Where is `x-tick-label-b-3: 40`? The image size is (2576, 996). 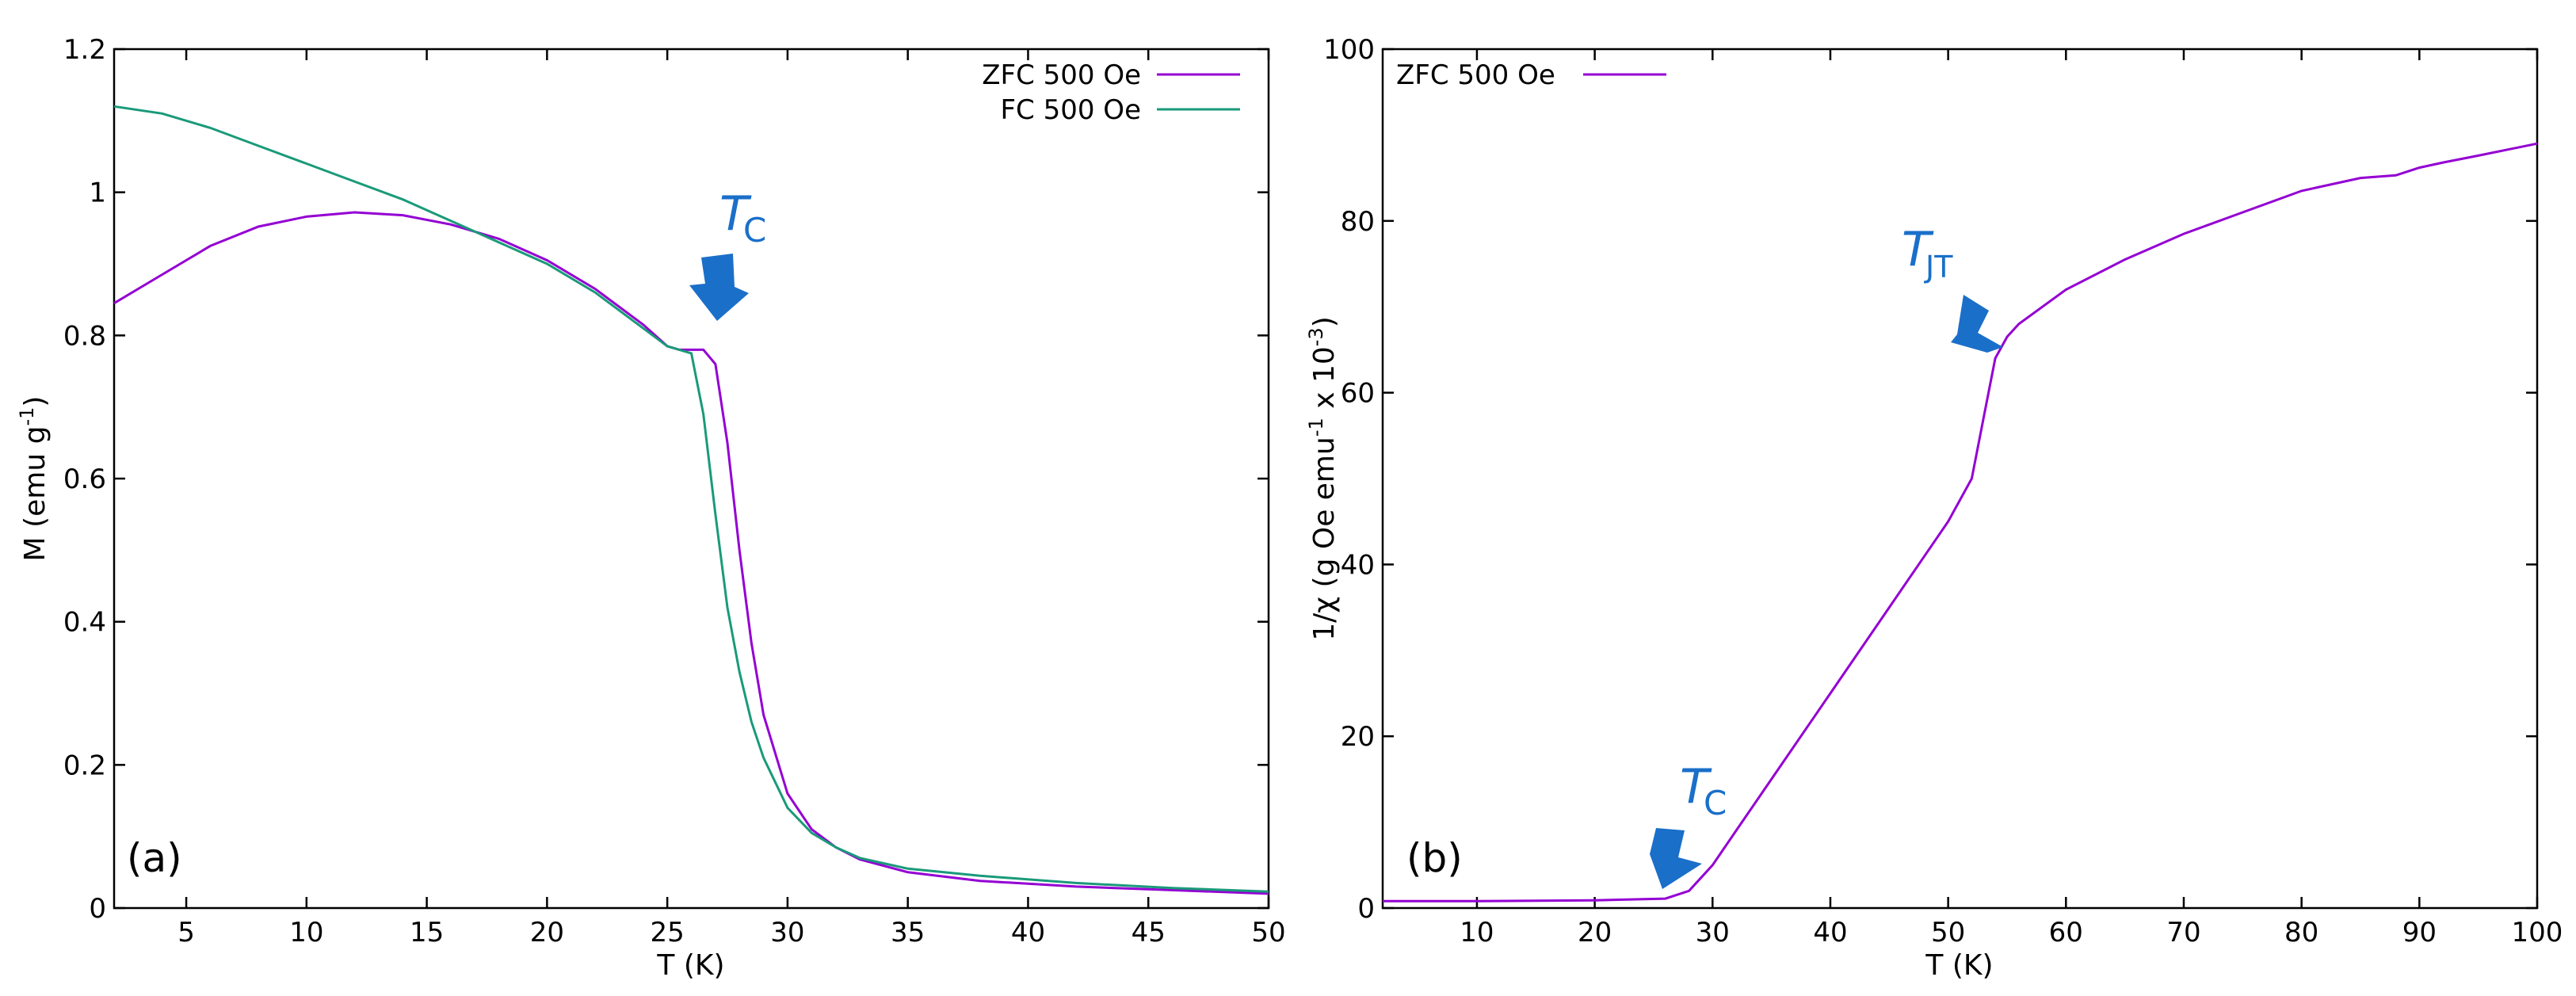
x-tick-label-b-3: 40 is located at coordinates (1830, 932).